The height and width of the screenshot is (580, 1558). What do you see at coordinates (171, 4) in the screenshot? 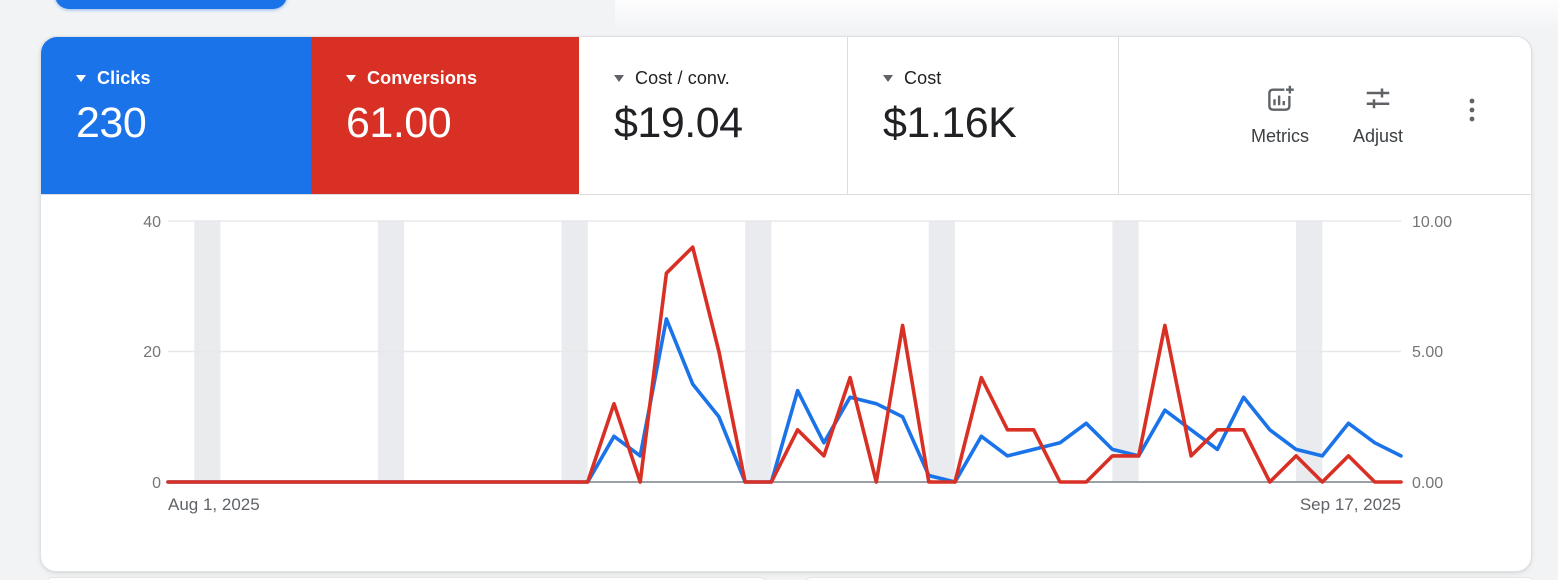
I see `cutoff-blue-button` at bounding box center [171, 4].